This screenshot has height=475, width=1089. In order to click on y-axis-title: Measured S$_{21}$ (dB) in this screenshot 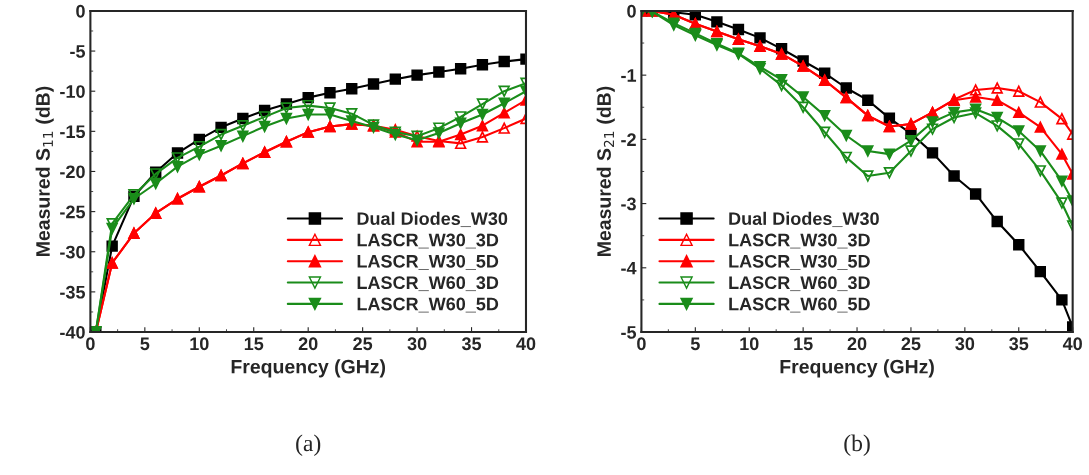, I will do `click(605, 171)`.